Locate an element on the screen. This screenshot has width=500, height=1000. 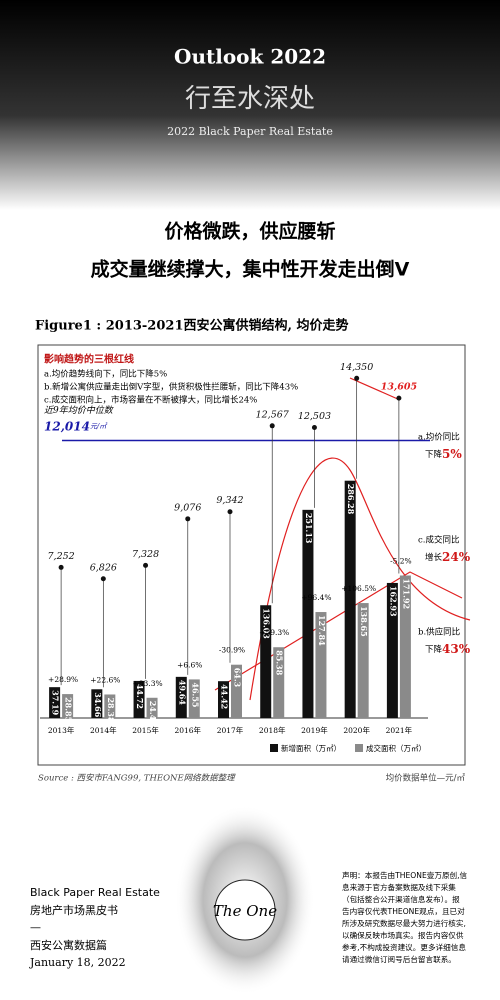
disclaimer: 请通过微信订阅号后台留言联系。 is located at coordinates (399, 959).